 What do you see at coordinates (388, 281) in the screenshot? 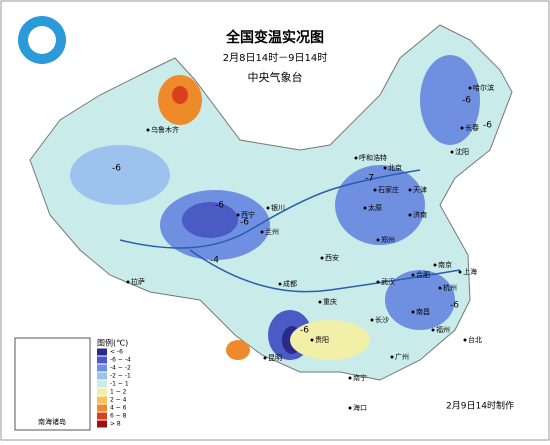
I see `city-label: 武汉` at bounding box center [388, 281].